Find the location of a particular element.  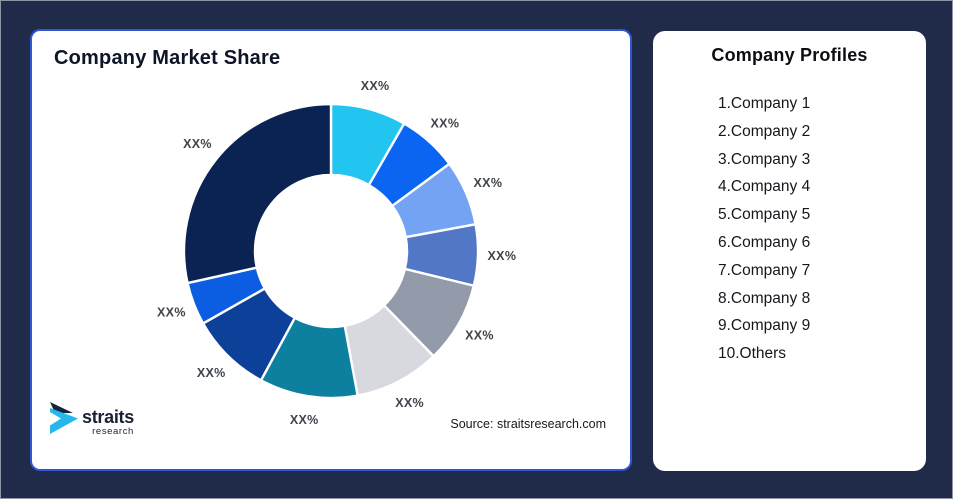

list-item: 2.Company 2 is located at coordinates (764, 131).